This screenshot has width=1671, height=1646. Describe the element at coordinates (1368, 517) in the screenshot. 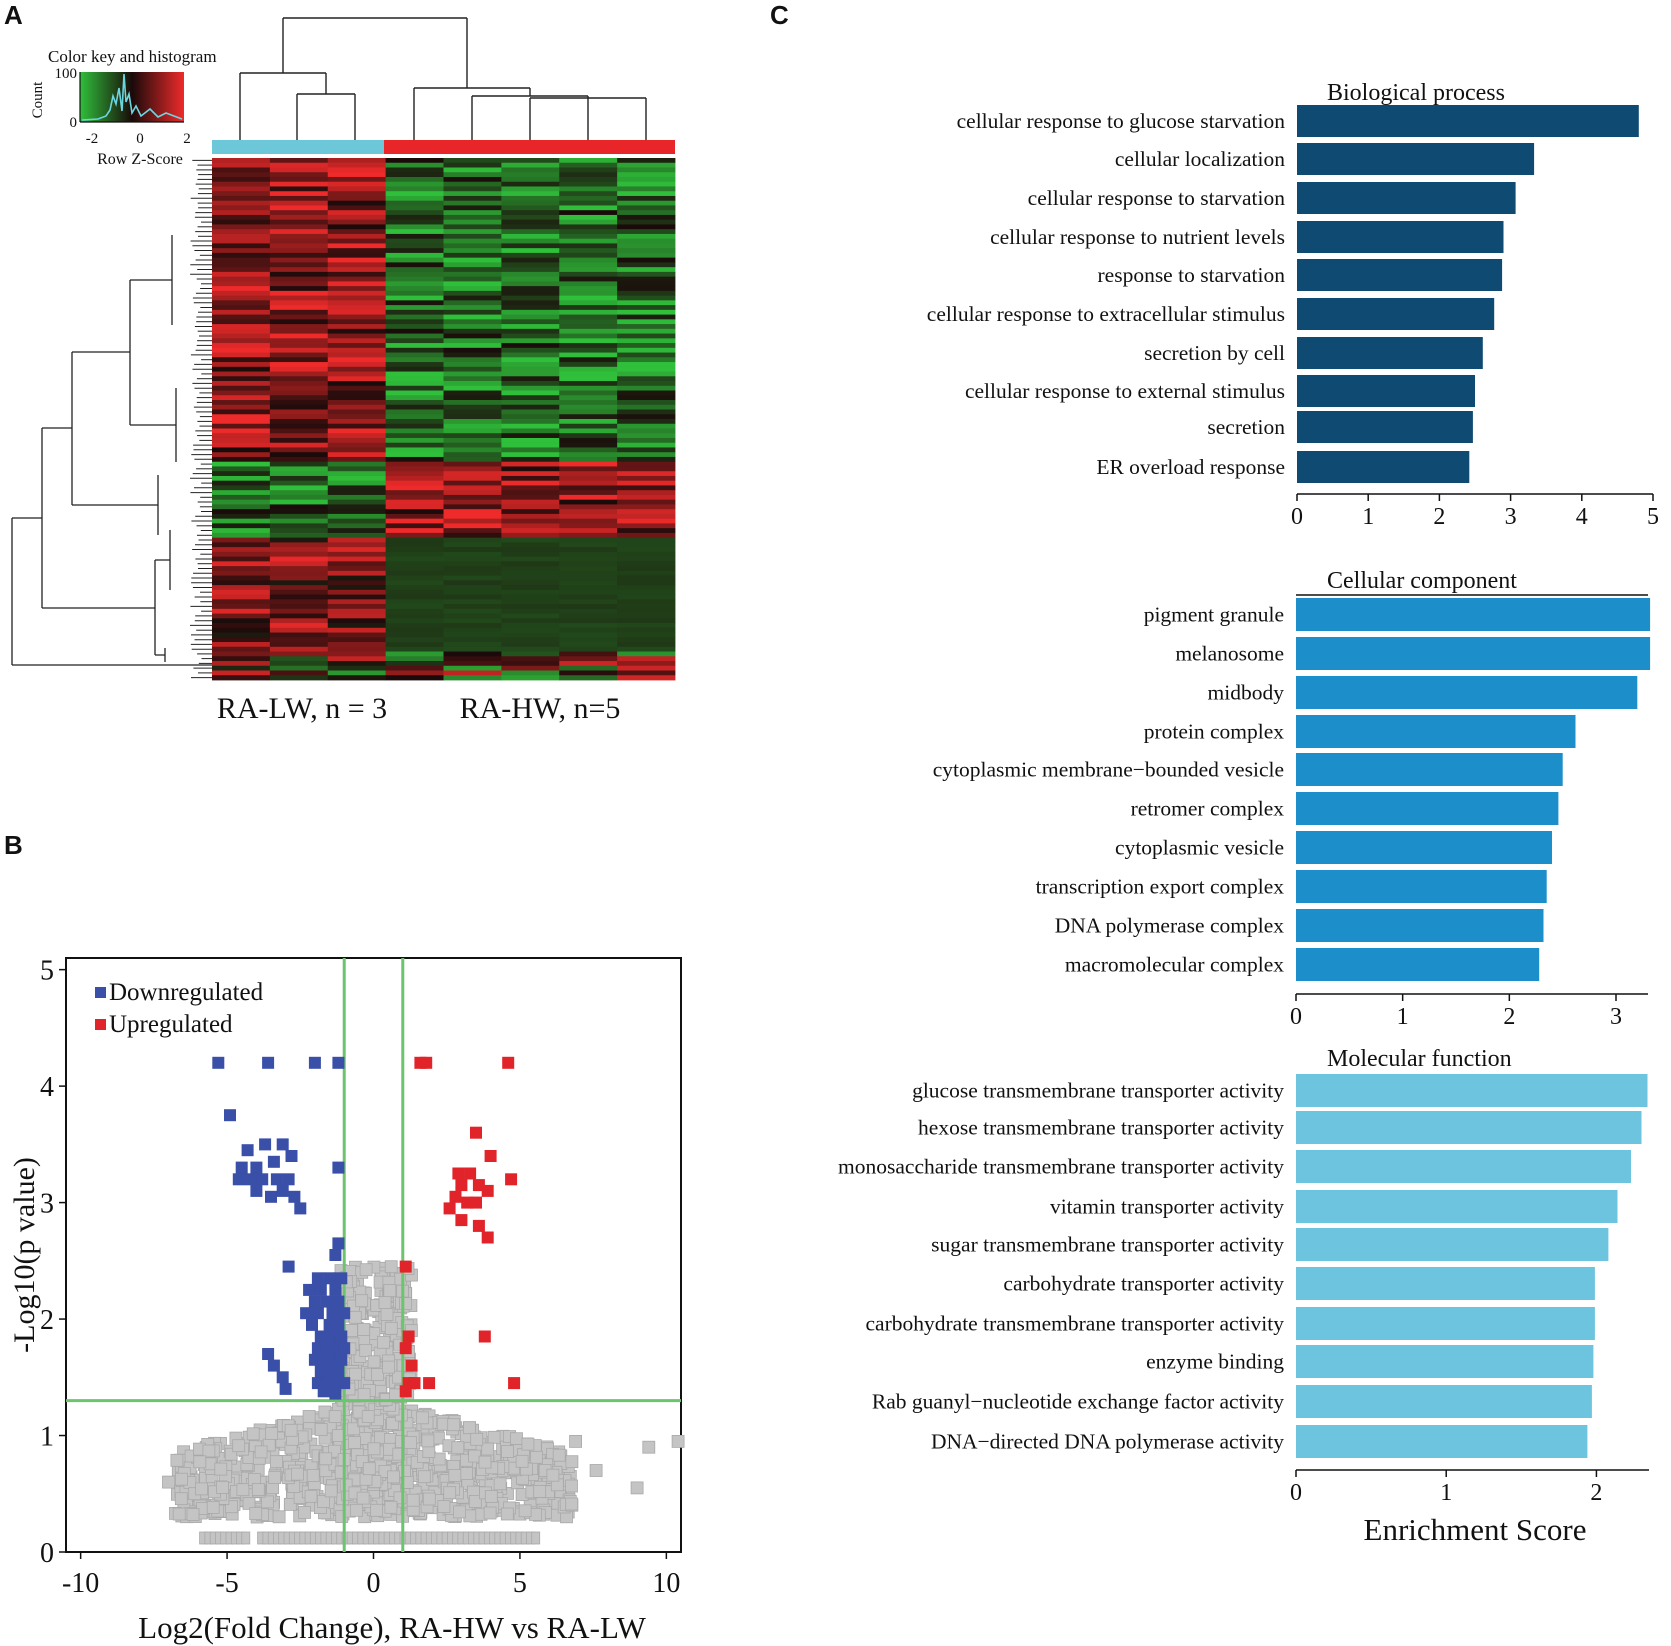

I see `bp-x-tick-label: 1` at that location.